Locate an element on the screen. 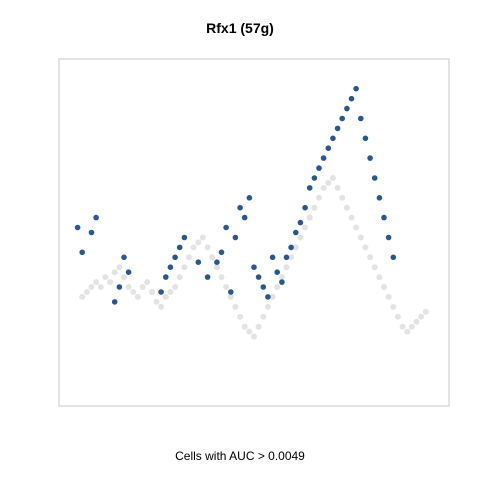 This screenshot has height=480, width=480. chart-title: Rfx1 (57g) is located at coordinates (240, 28).